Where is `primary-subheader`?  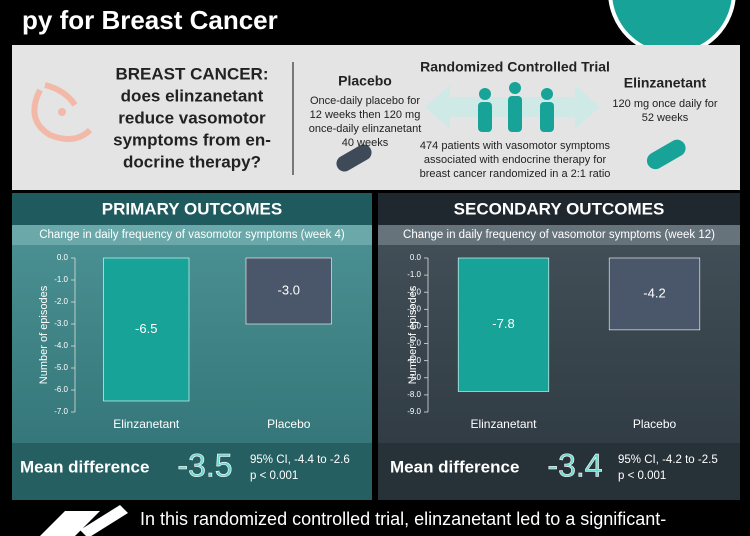 primary-subheader is located at coordinates (192, 235).